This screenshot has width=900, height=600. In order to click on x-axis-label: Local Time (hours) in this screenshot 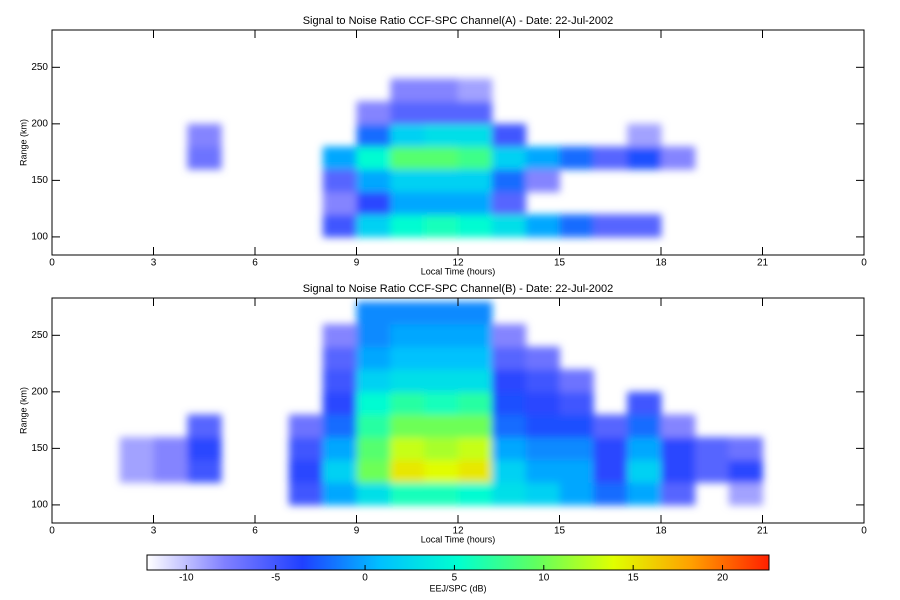, I will do `click(458, 271)`.